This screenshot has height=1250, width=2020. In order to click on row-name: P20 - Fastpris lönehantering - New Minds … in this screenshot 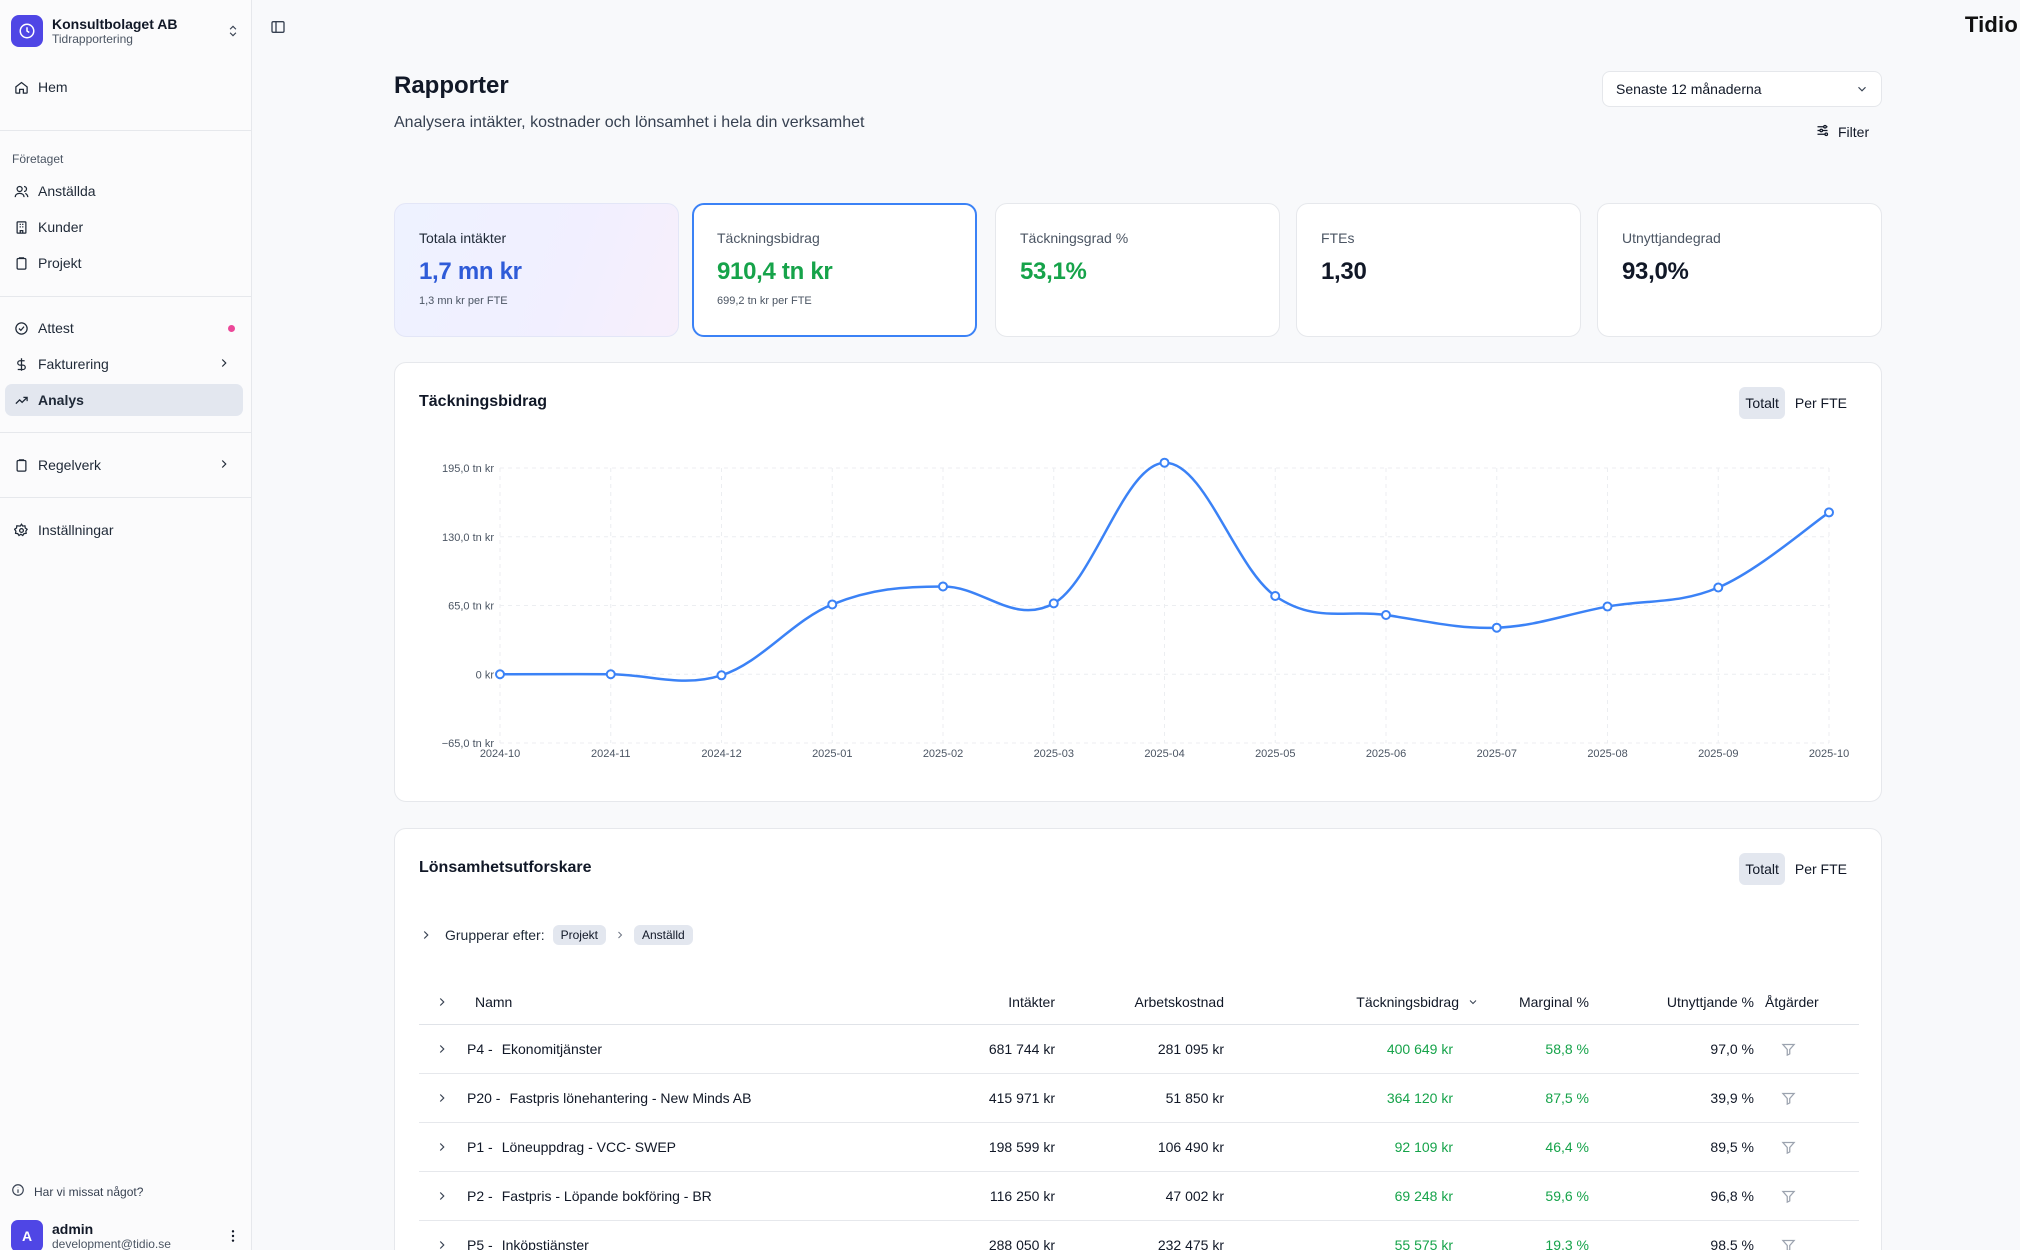, I will do `click(609, 1098)`.